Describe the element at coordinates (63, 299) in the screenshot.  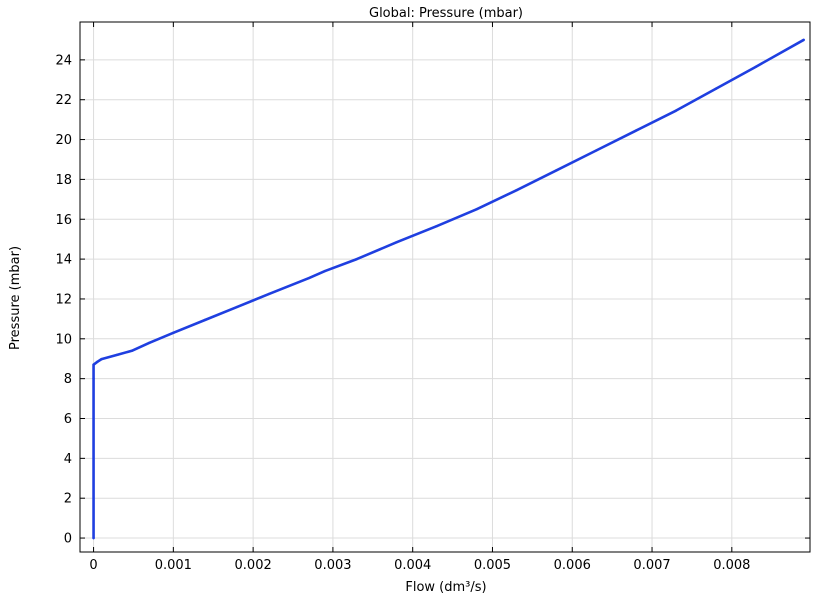
I see `y-tick-label: 12` at that location.